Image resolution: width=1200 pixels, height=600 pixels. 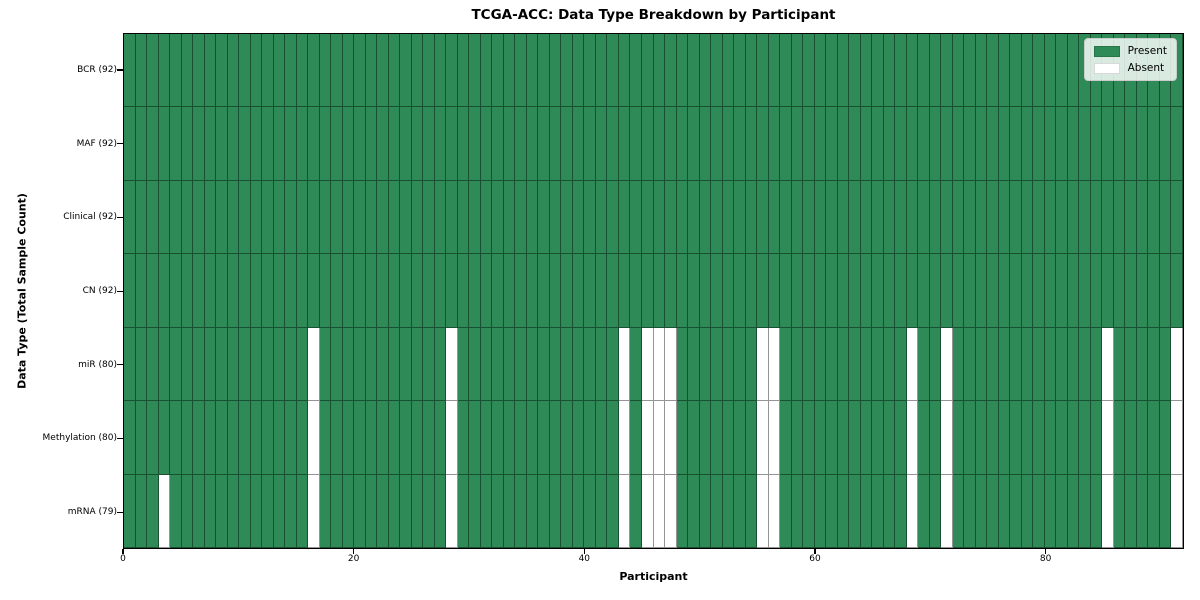 What do you see at coordinates (120, 512) in the screenshot?
I see `y-tick-mark` at bounding box center [120, 512].